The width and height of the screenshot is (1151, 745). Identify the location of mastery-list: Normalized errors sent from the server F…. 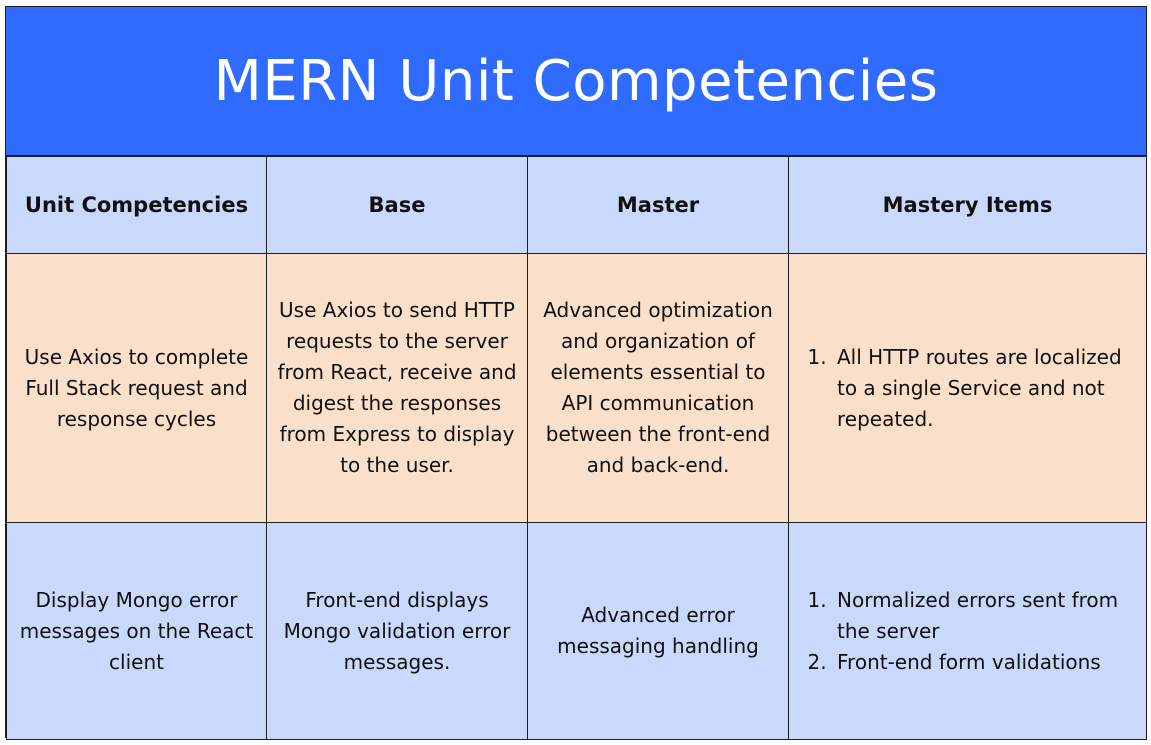
(976, 631).